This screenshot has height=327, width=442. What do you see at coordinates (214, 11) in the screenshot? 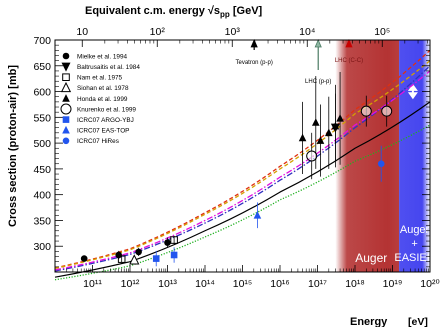
I see `top-axis-symbol: √s` at bounding box center [214, 11].